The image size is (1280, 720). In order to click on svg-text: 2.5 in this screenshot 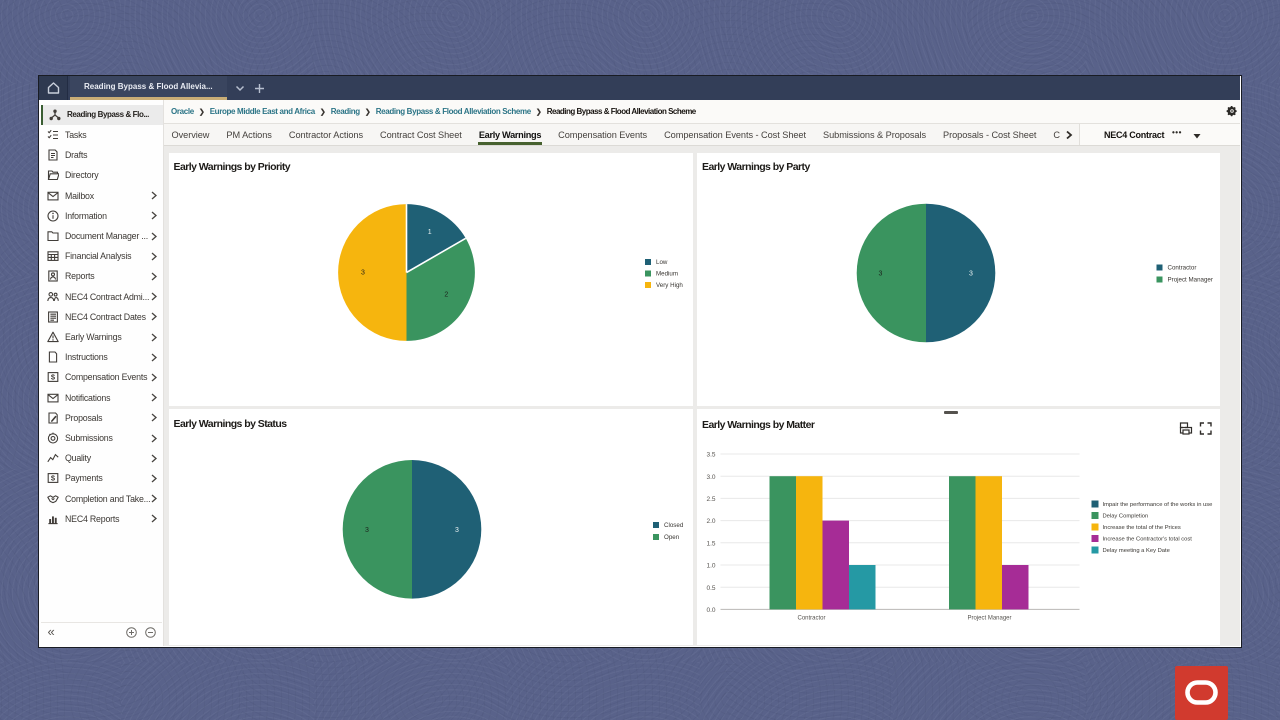, I will do `click(710, 499)`.